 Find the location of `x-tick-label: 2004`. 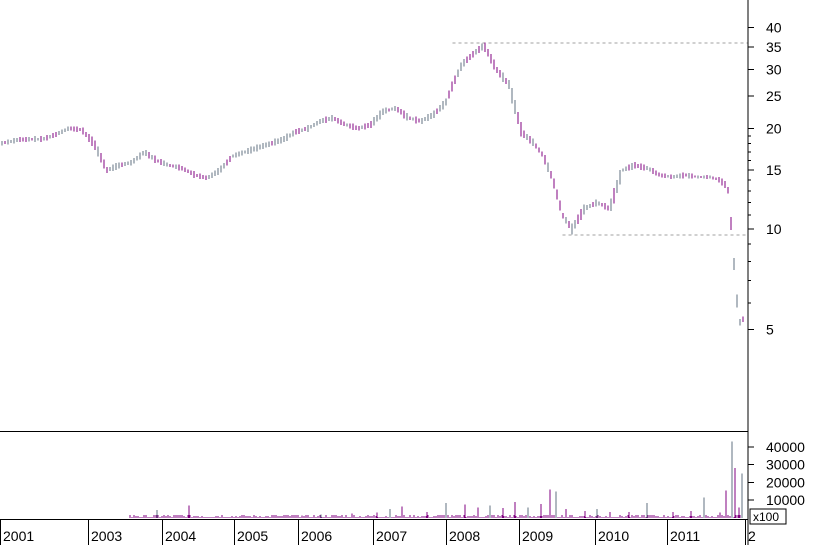

x-tick-label: 2004 is located at coordinates (180, 536).